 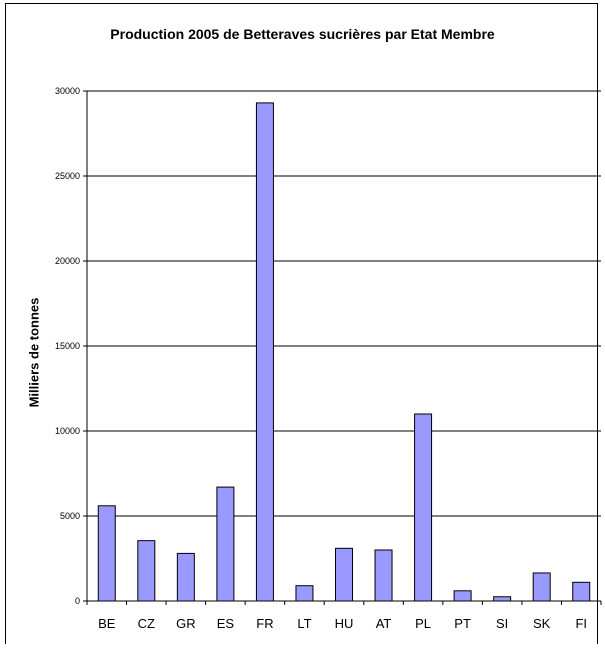 What do you see at coordinates (541, 587) in the screenshot?
I see `bar-sk` at bounding box center [541, 587].